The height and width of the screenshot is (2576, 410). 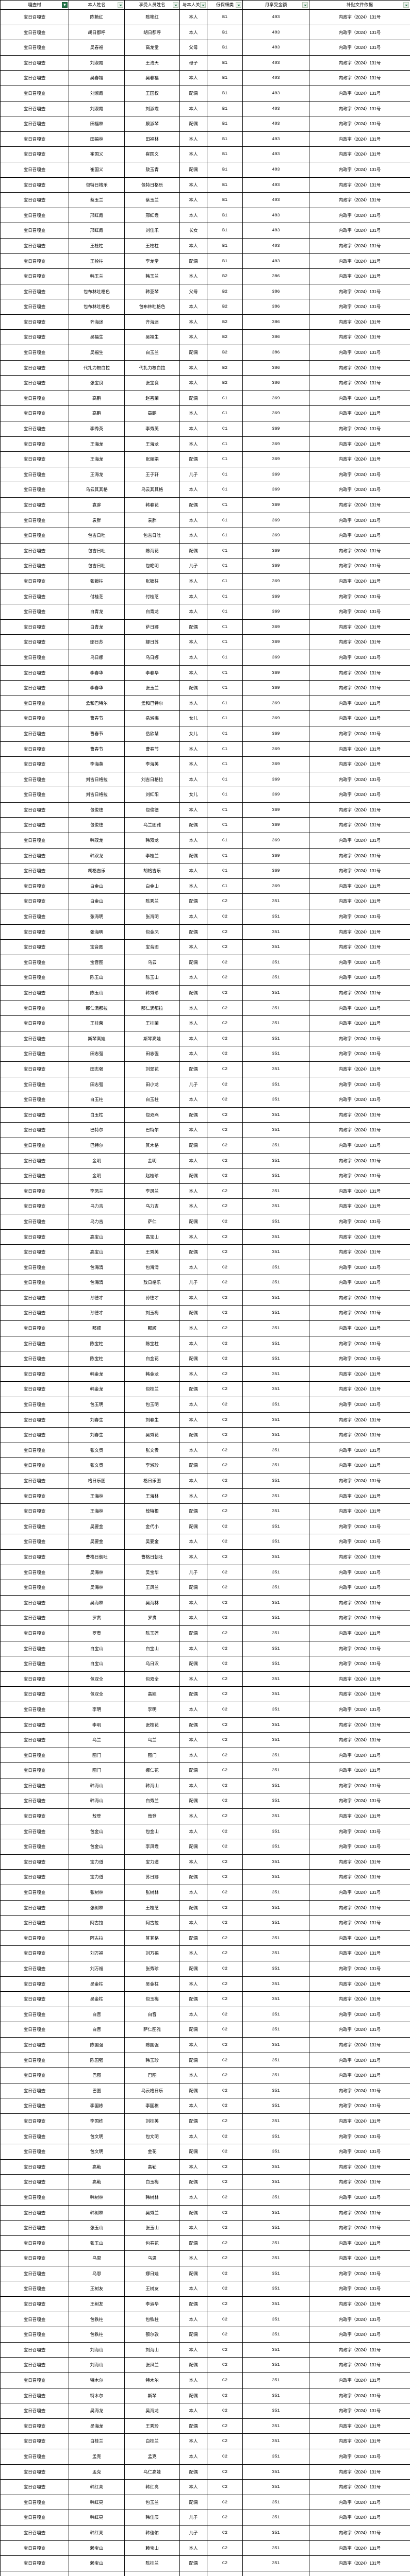 What do you see at coordinates (205, 2548) in the screenshot?
I see `table-row: 宝日召嘎查 赖宝山 赖宝山 本人 C2 351 内政字（2024）131号` at bounding box center [205, 2548].